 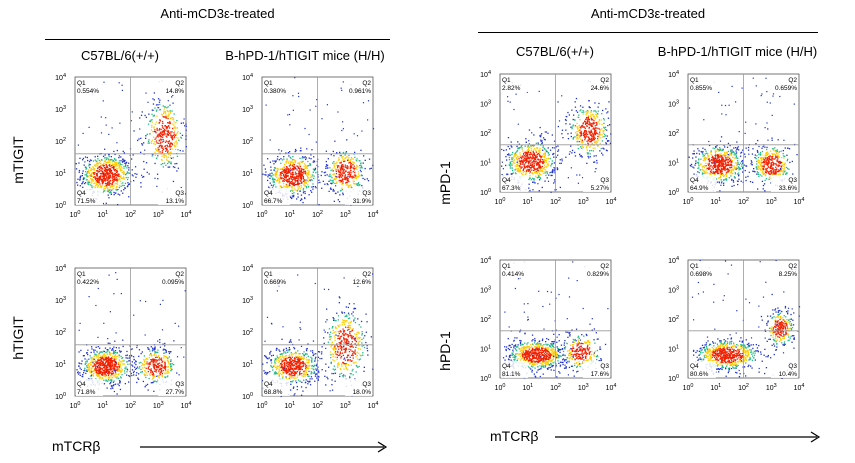 I want to click on y-tick-label: 10³, so click(x=247, y=109).